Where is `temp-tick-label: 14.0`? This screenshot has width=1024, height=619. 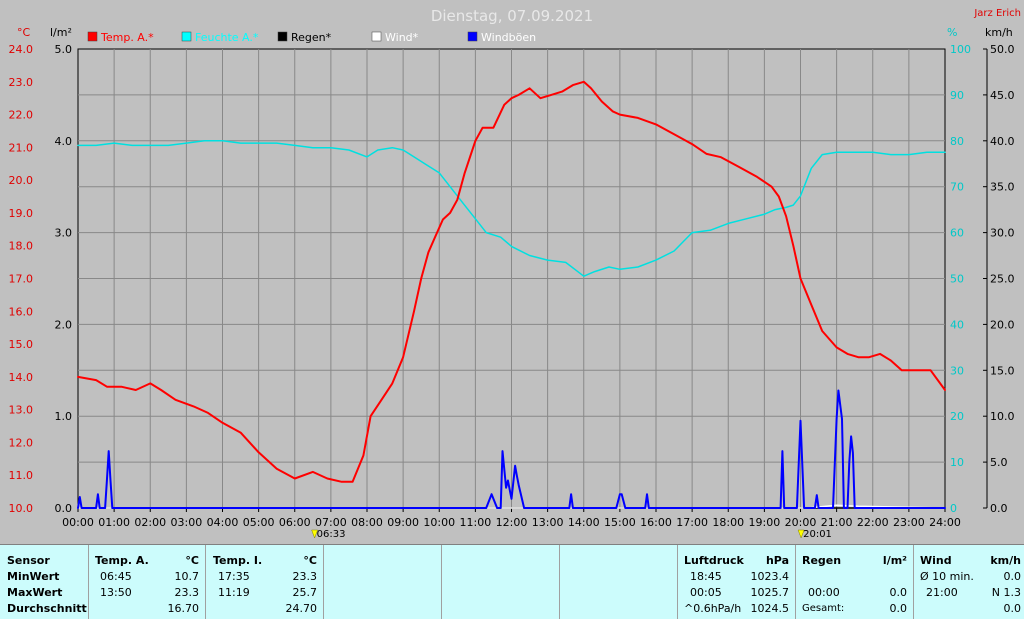
temp-tick-label: 14.0 is located at coordinates (21, 377).